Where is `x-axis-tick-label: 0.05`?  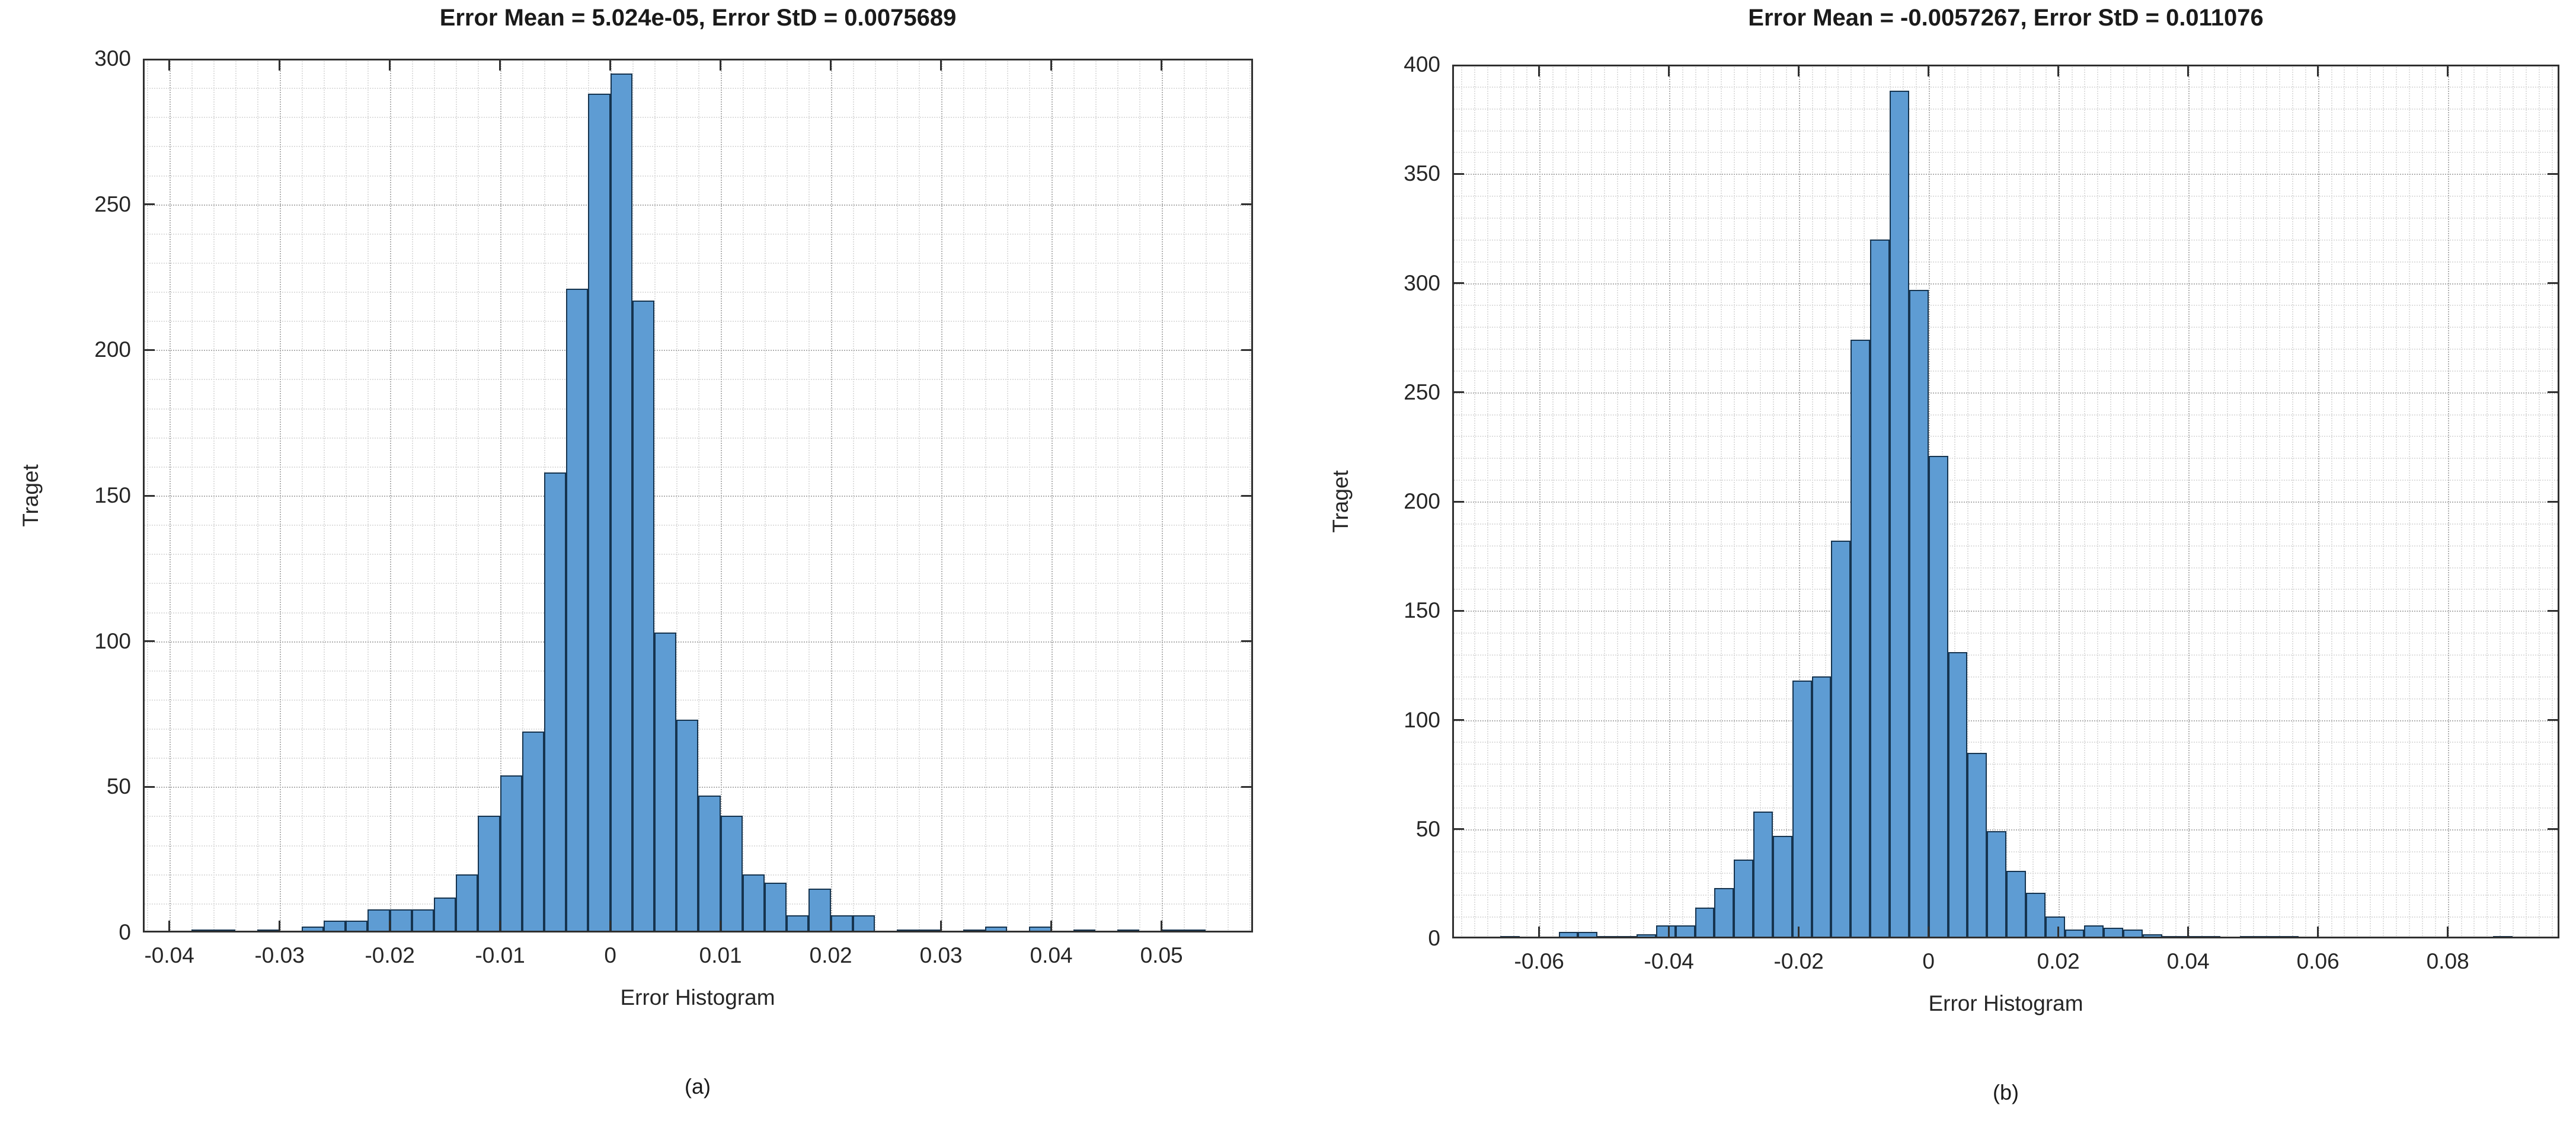
x-axis-tick-label: 0.05 is located at coordinates (1161, 955).